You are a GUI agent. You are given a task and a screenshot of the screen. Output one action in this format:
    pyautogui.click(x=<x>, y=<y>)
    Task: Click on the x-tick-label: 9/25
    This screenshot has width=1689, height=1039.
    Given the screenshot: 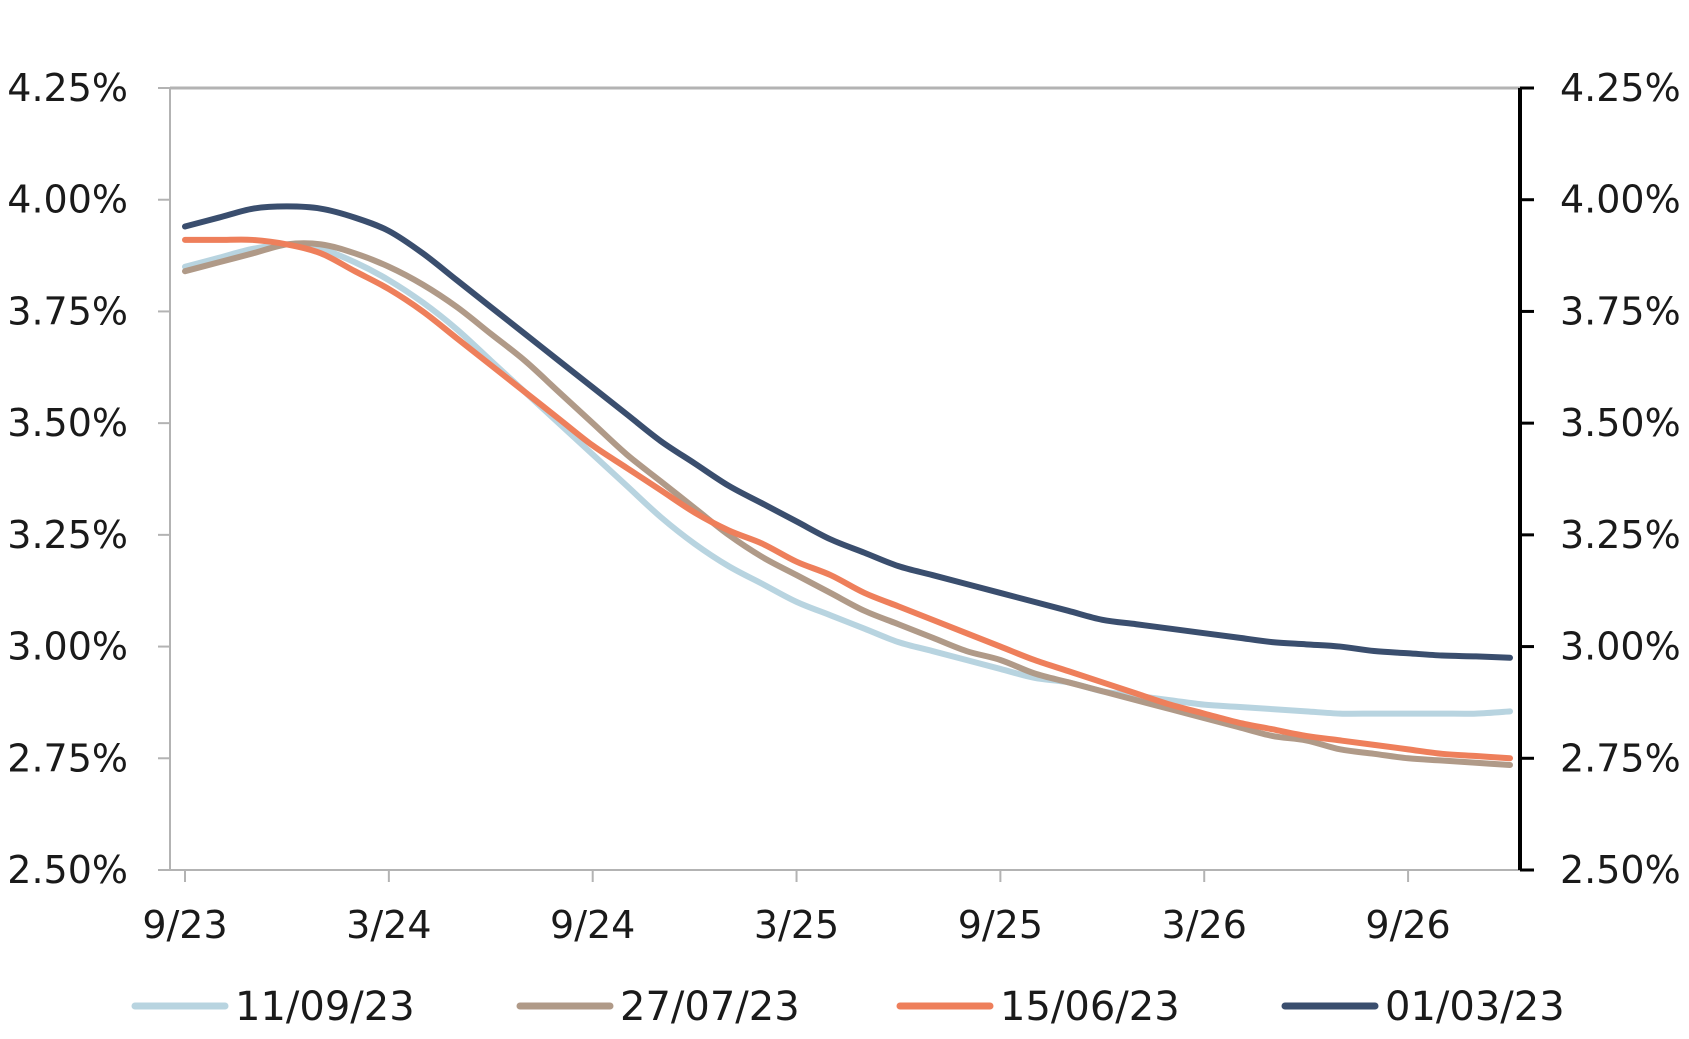 What is the action you would take?
    pyautogui.click(x=1000, y=925)
    